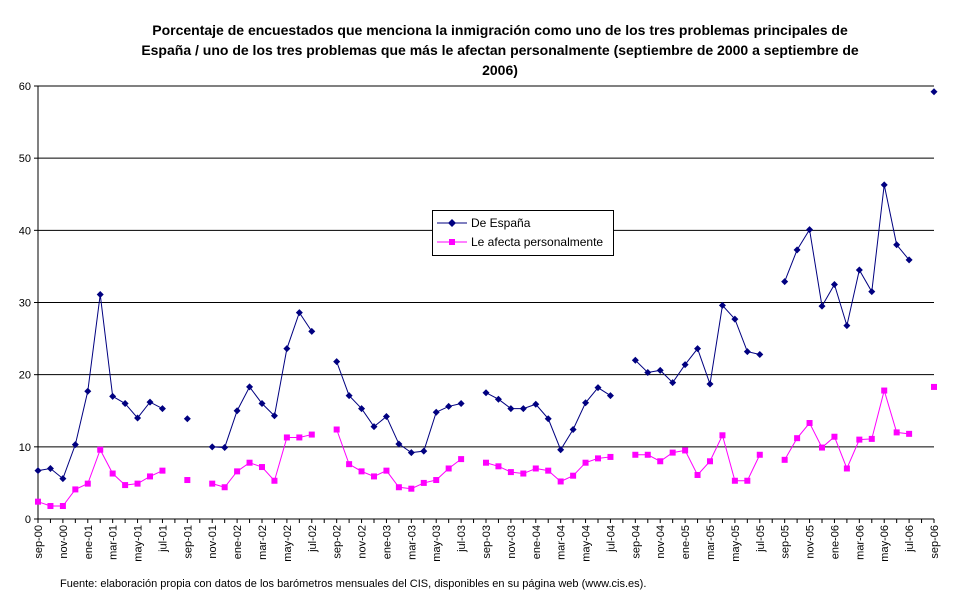  What do you see at coordinates (537, 242) in the screenshot?
I see `legend-label-personal: Le afecta personalmente` at bounding box center [537, 242].